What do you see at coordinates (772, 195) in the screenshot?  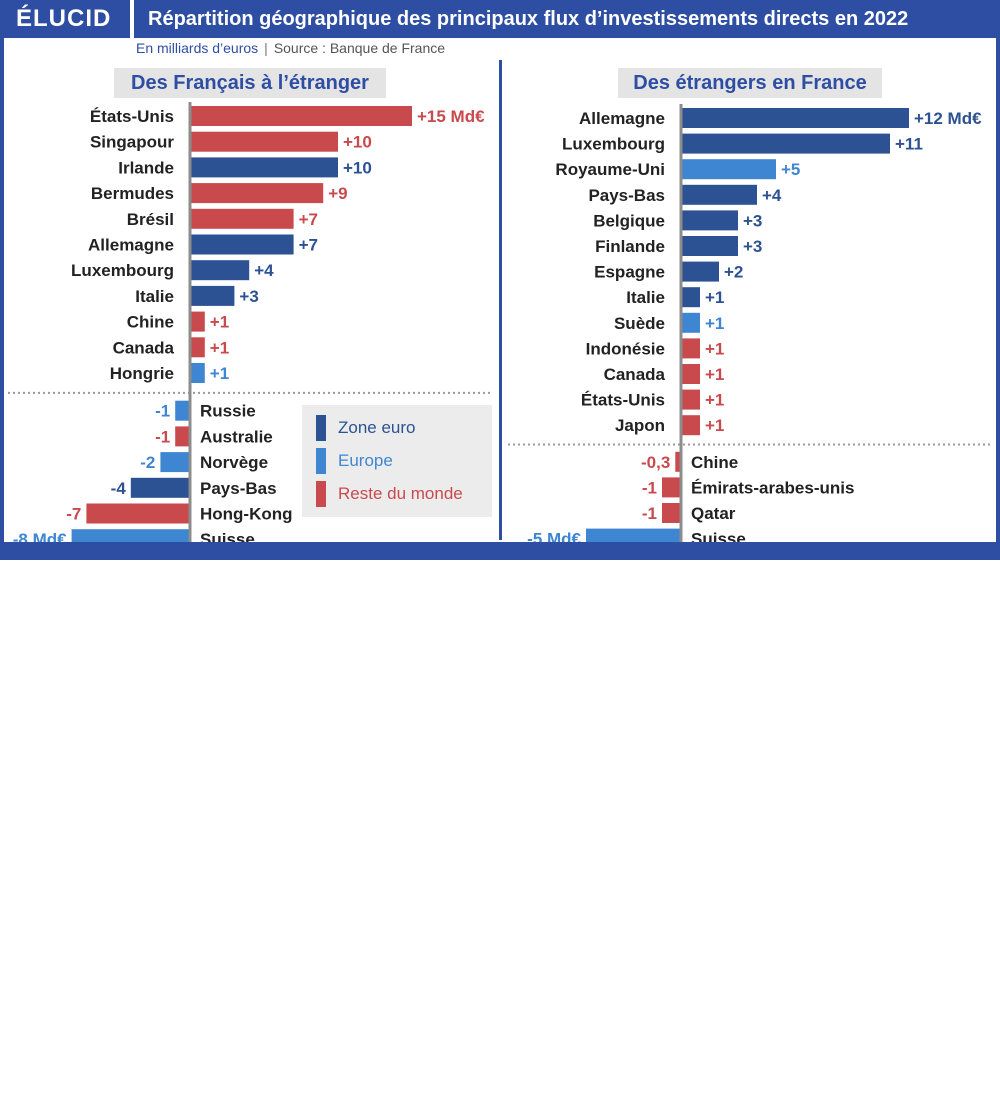 I see `value-label-right-pays-bas: +4` at bounding box center [772, 195].